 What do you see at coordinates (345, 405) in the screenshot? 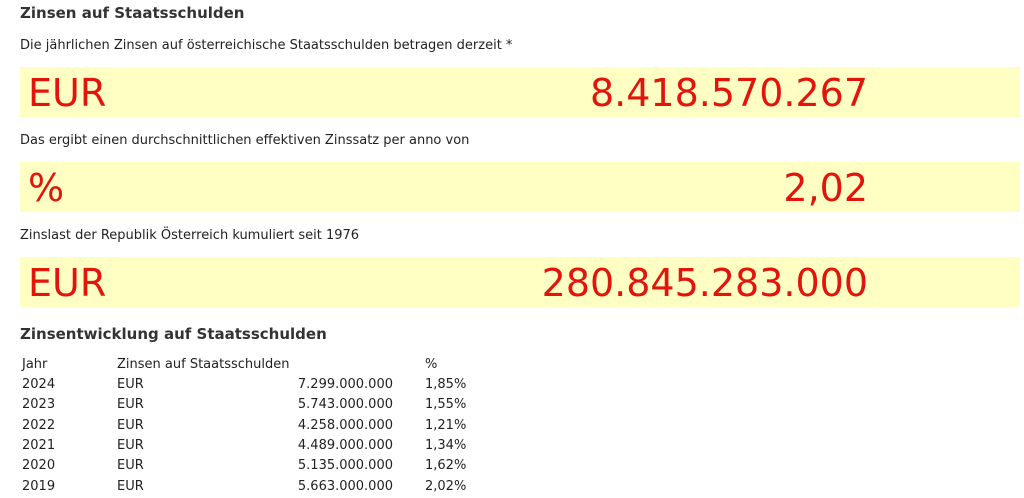
I see `amount: 5.743.000.000` at bounding box center [345, 405].